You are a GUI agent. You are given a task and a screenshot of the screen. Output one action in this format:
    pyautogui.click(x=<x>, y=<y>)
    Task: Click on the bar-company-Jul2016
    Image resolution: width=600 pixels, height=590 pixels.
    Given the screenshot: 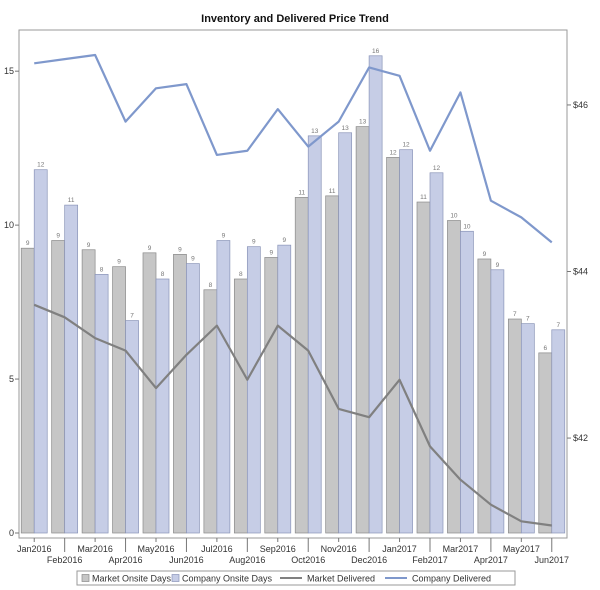 What is the action you would take?
    pyautogui.click(x=223, y=387)
    